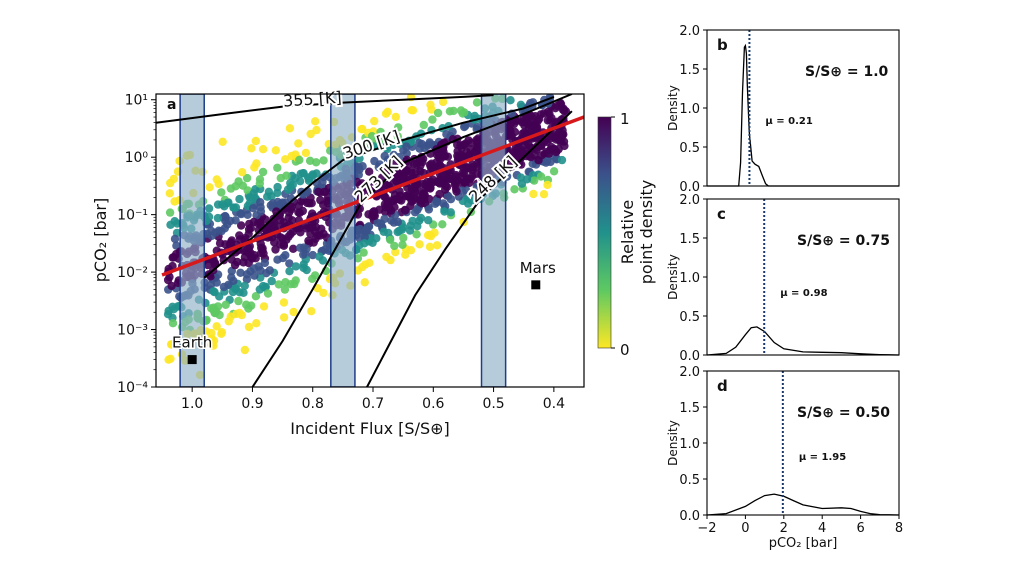 This screenshot has width=1024, height=576. I want to click on reference-marker-earth, so click(192, 360).